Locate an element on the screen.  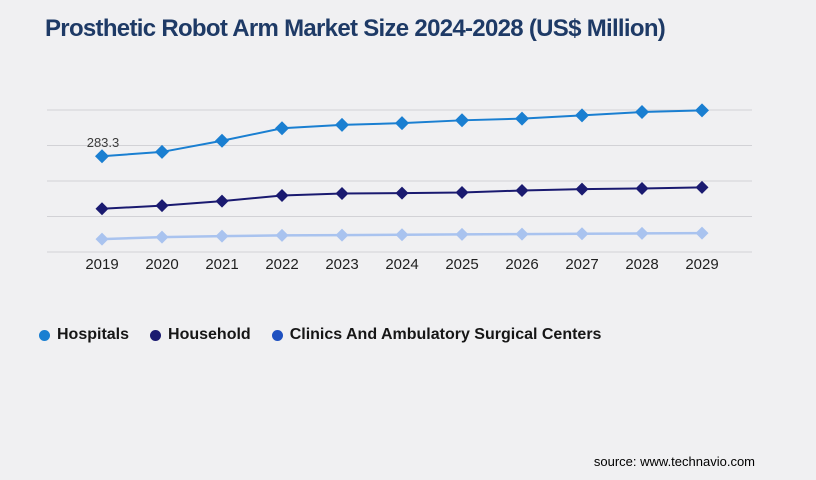
x-axis-label: 2024 is located at coordinates (401, 264).